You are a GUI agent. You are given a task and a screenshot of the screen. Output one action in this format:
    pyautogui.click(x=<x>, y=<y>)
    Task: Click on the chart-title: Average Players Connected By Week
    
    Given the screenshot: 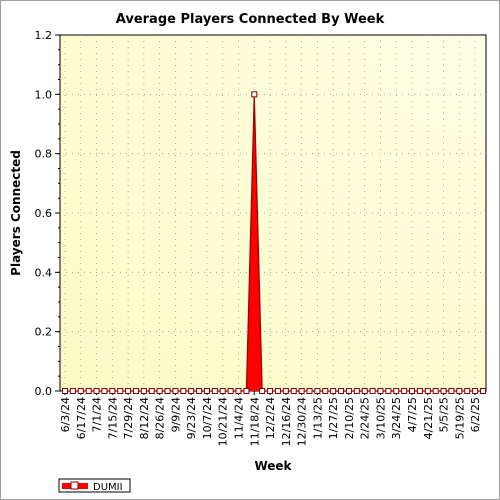 What is the action you would take?
    pyautogui.click(x=250, y=19)
    